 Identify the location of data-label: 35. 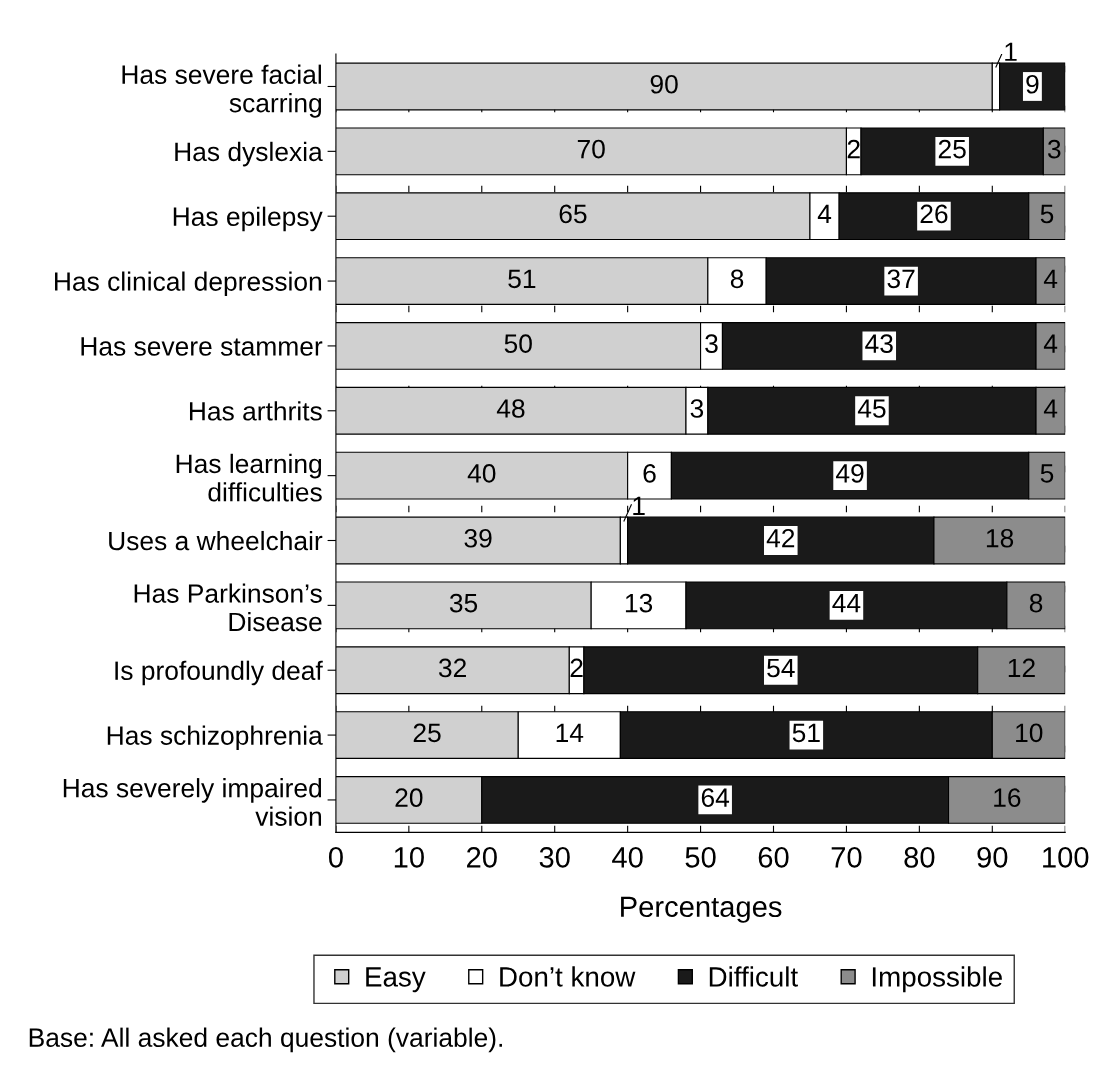
(463, 603).